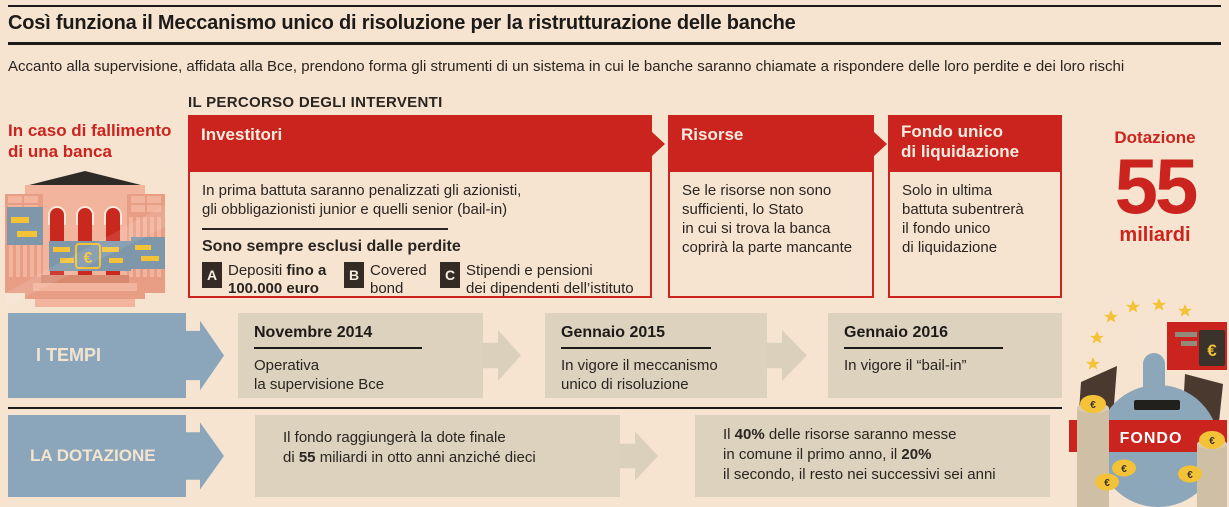 The width and height of the screenshot is (1229, 507). What do you see at coordinates (85, 239) in the screenshot?
I see `bank-illustration: €` at bounding box center [85, 239].